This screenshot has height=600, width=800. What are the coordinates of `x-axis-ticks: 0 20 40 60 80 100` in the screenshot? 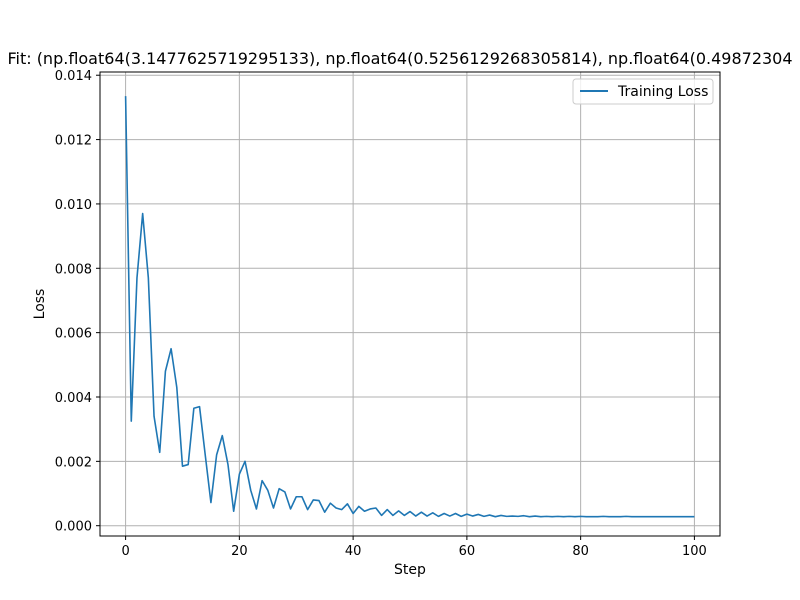 It's located at (414, 547).